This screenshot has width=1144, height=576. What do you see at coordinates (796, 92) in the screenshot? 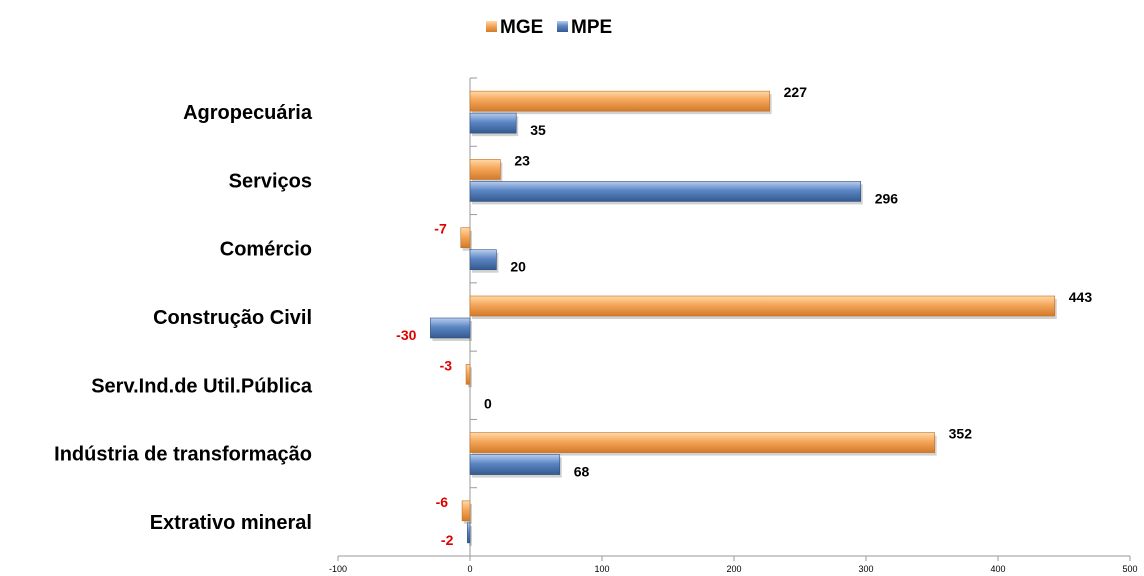
I see `data-label-mge: 227` at bounding box center [796, 92].